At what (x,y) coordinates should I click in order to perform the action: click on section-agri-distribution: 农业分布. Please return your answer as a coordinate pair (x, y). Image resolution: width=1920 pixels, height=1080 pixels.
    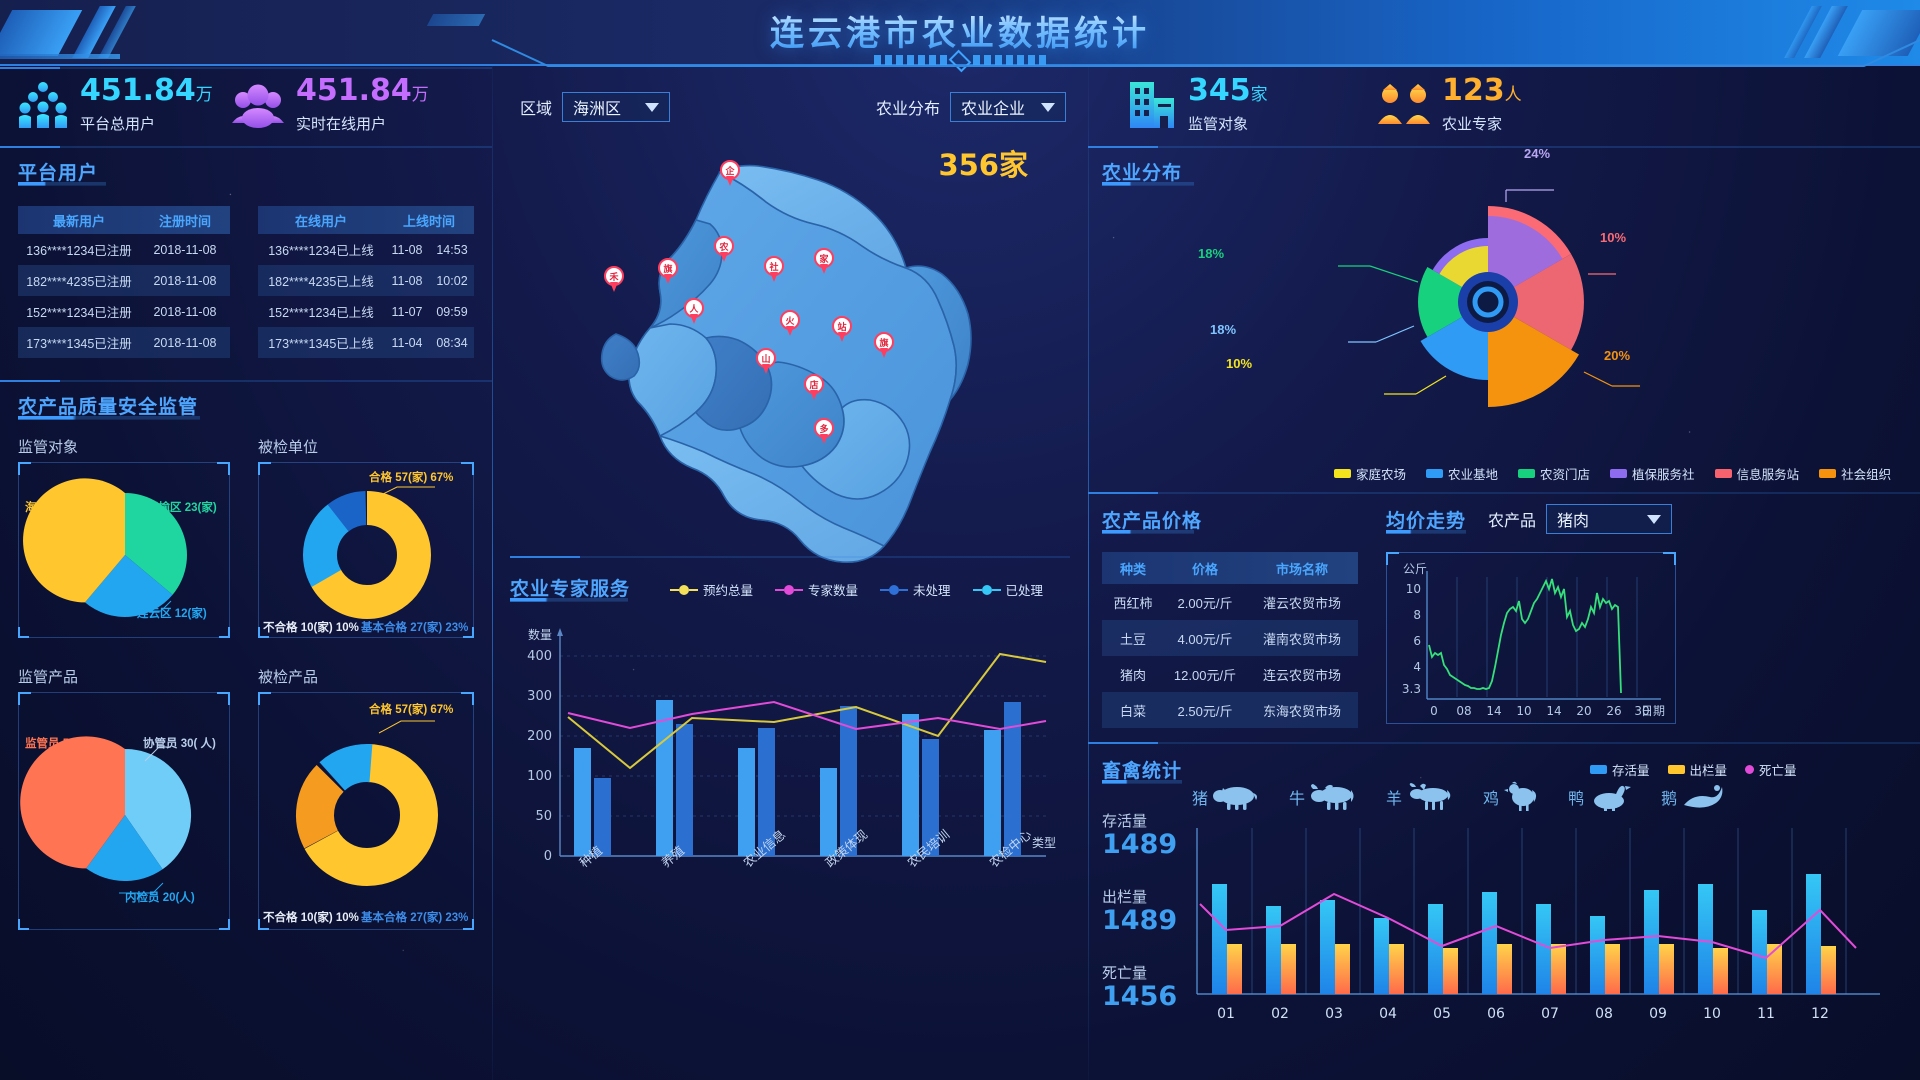
    Looking at the image, I should click on (1148, 172).